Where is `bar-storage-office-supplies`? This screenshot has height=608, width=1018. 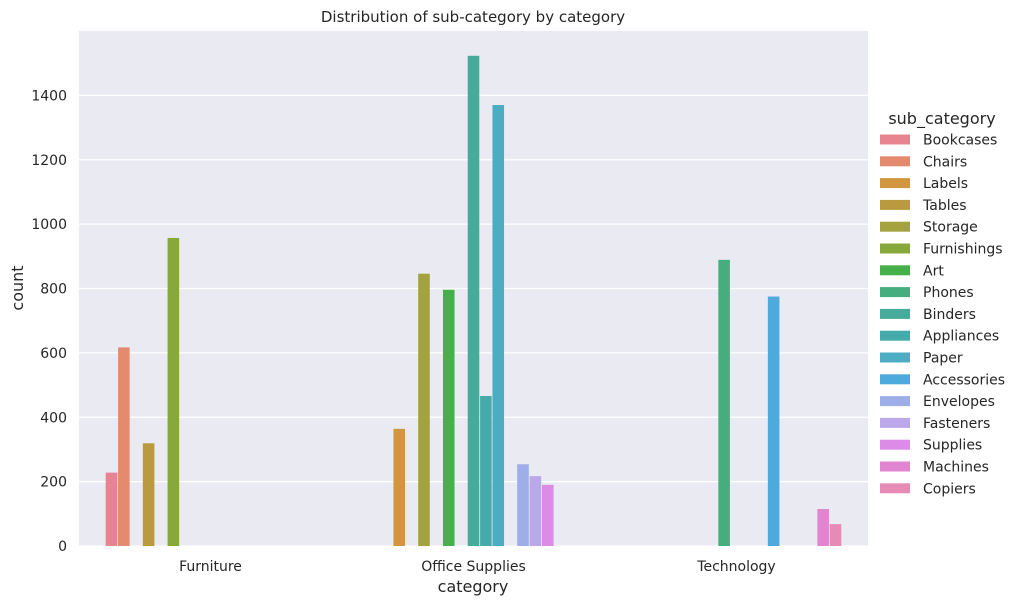
bar-storage-office-supplies is located at coordinates (424, 409).